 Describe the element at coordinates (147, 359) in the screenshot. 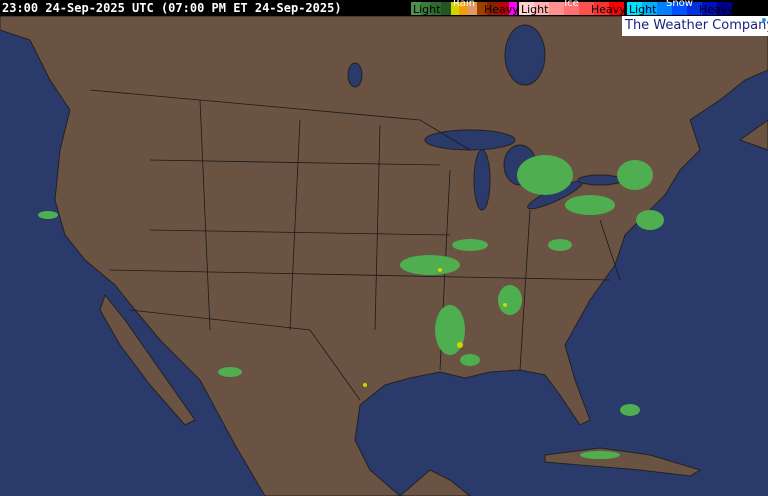

I see `land-baja` at that location.